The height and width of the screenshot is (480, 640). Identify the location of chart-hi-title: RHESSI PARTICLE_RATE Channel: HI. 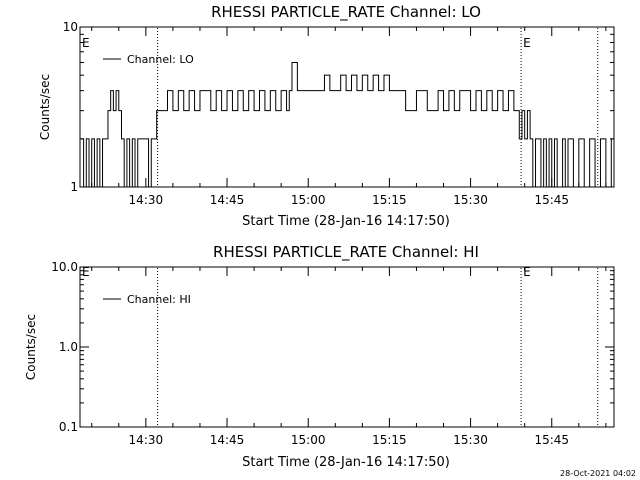
(346, 252).